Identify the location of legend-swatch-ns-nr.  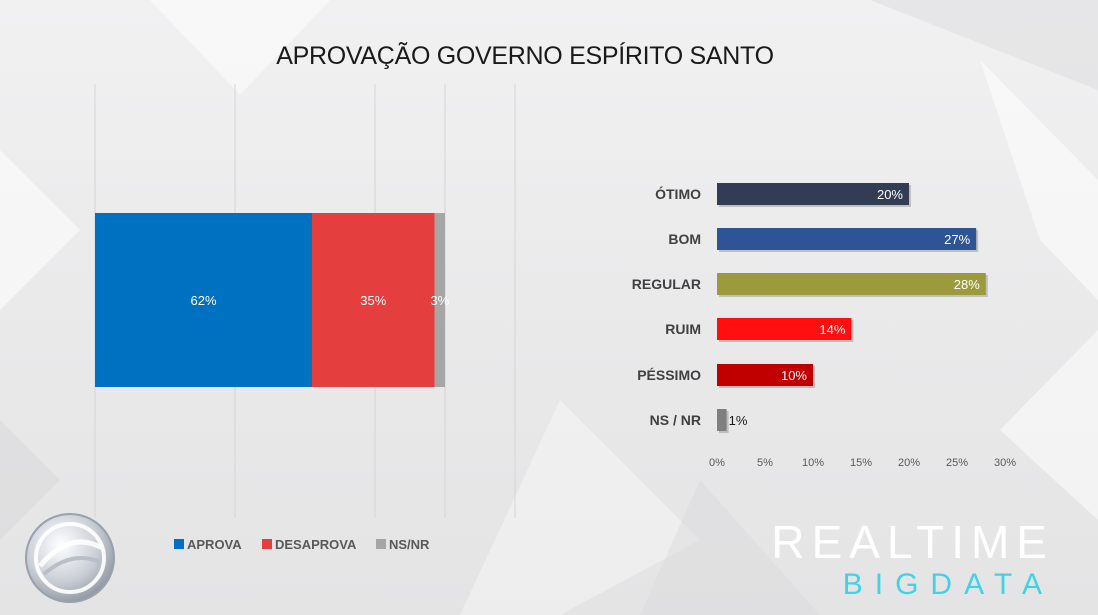
(381, 544).